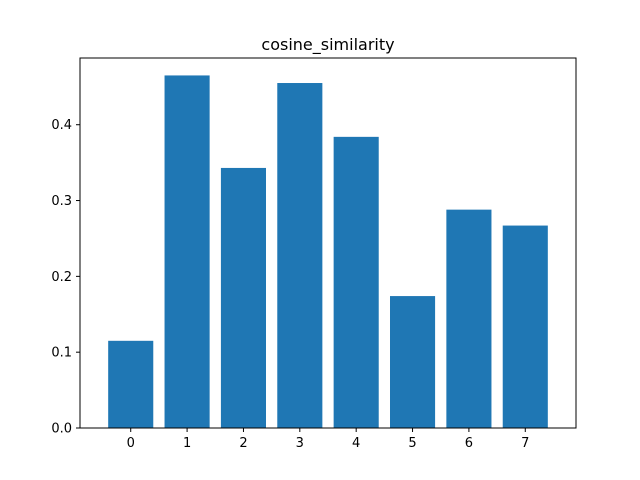 The image size is (640, 480). I want to click on x-axis: 0 1 2 3 4 5 6 7, so click(328, 439).